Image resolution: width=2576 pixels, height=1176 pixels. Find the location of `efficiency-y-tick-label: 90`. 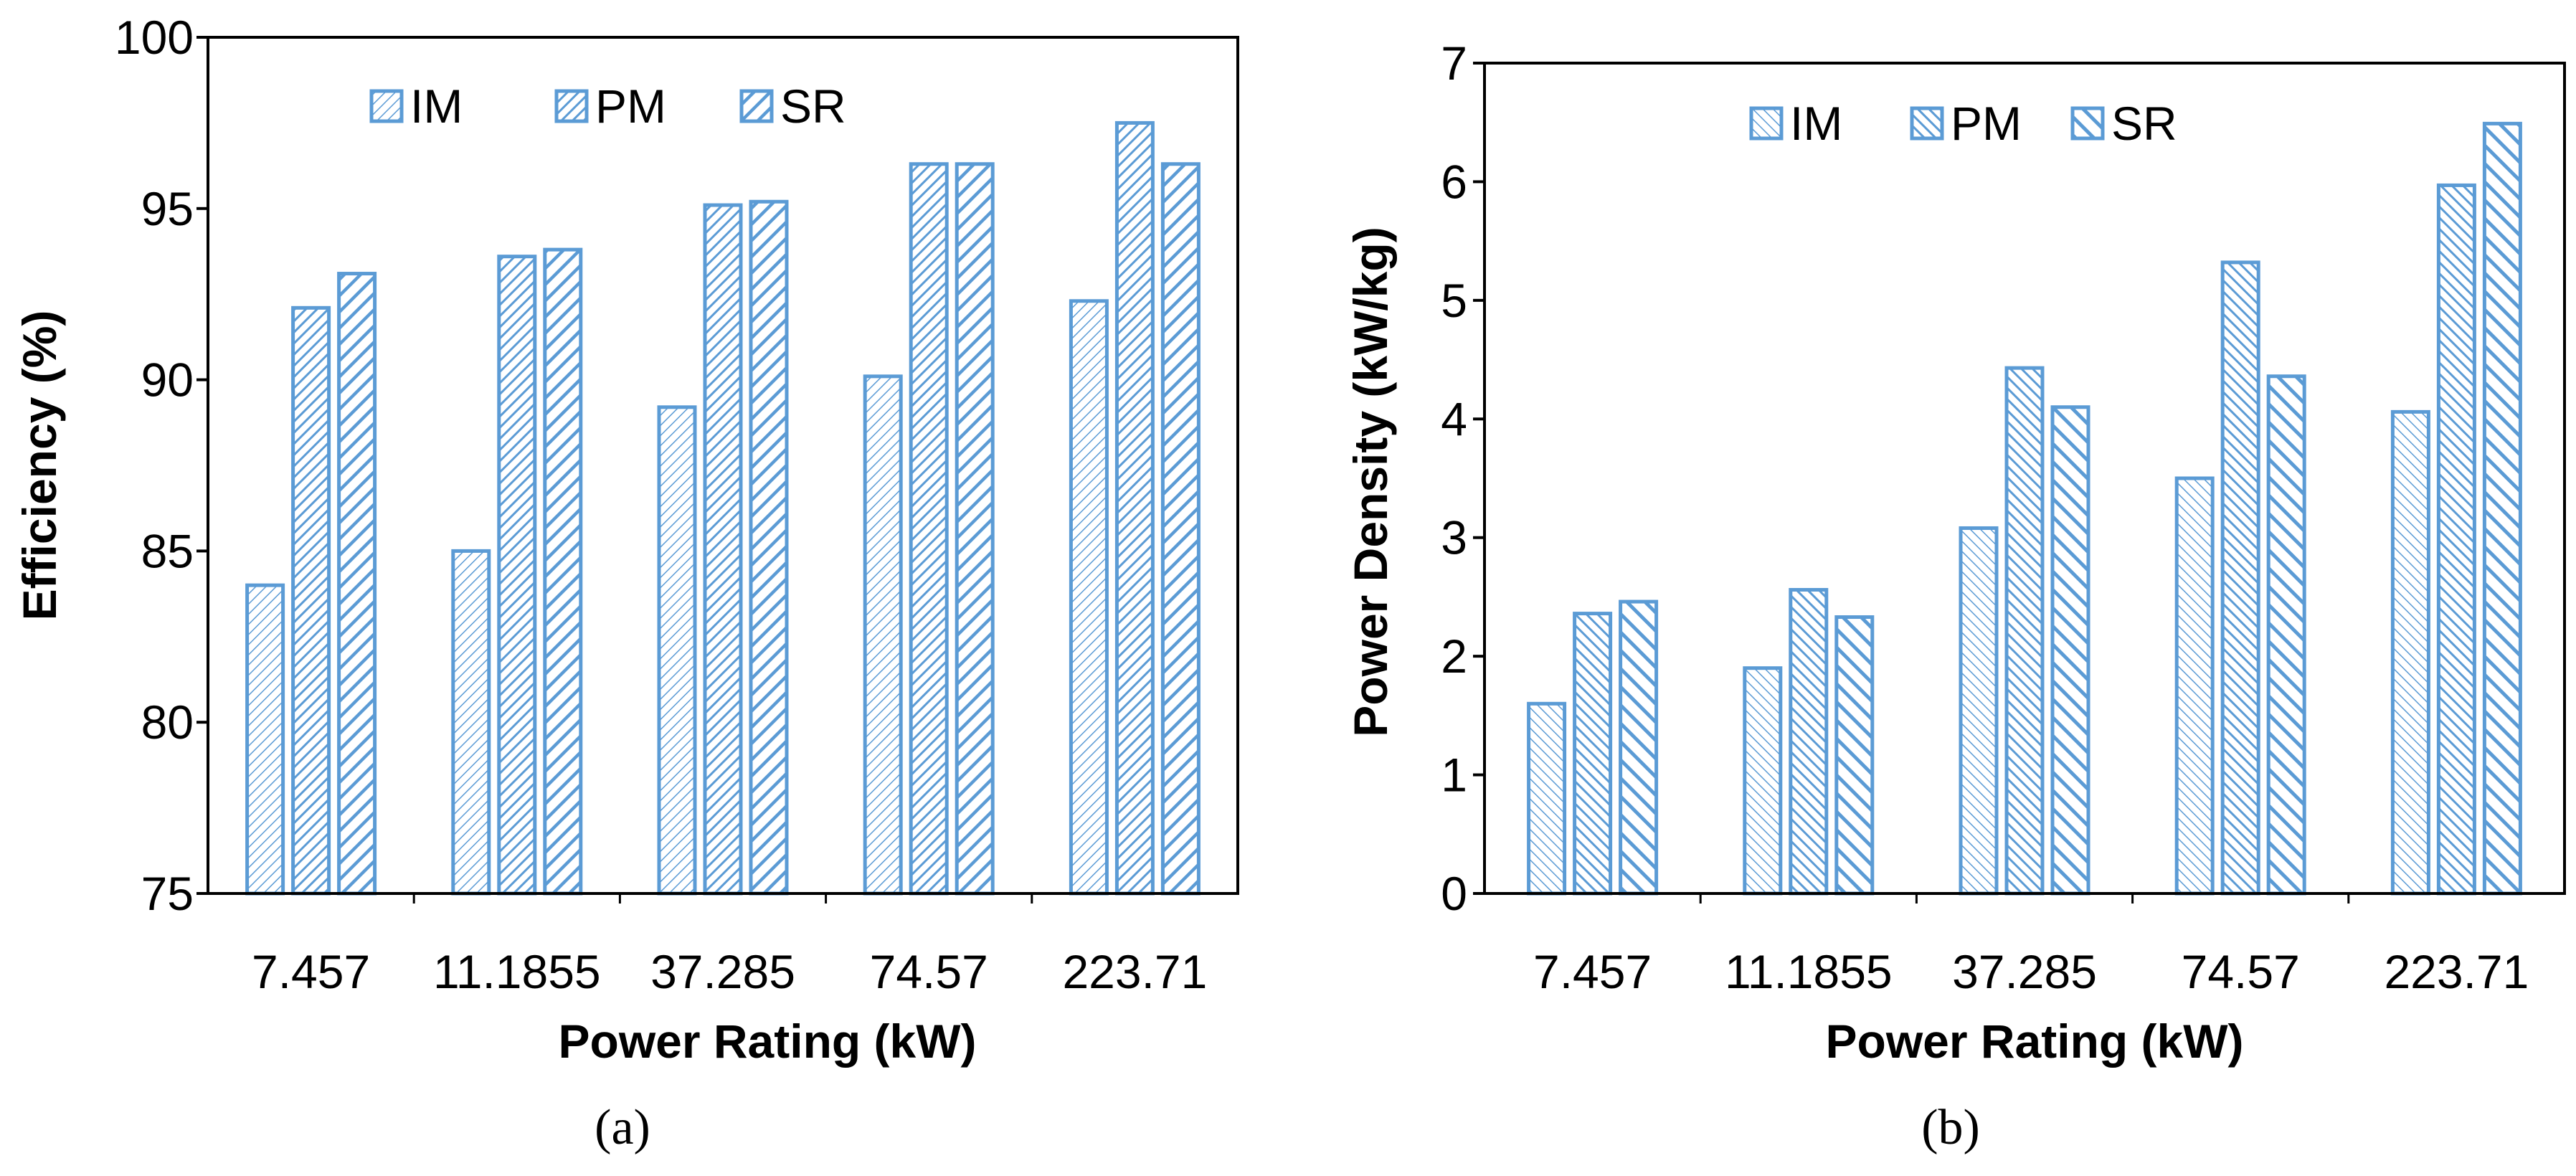

efficiency-y-tick-label: 90 is located at coordinates (167, 380).